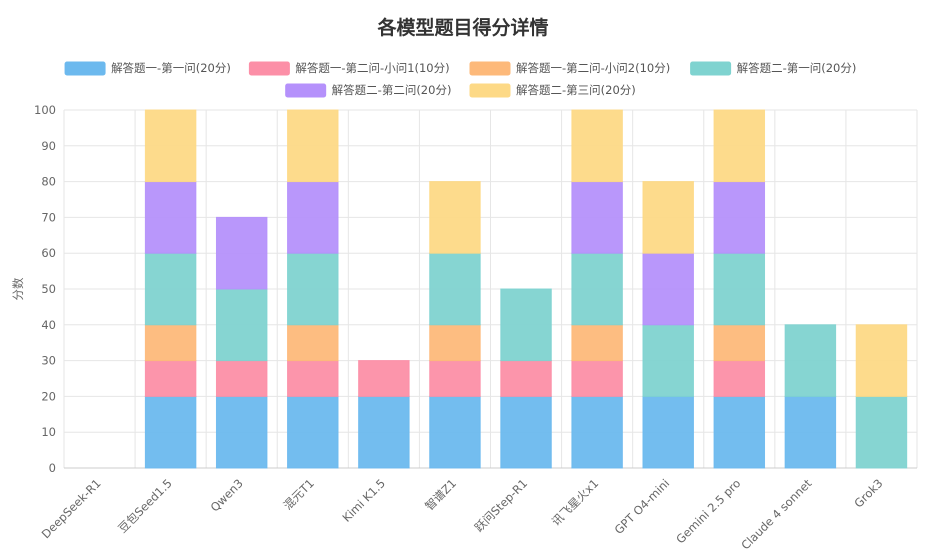 The image size is (927, 557). Describe the element at coordinates (71, 508) in the screenshot. I see `x-tick-label: DeepSeek-R1` at that location.